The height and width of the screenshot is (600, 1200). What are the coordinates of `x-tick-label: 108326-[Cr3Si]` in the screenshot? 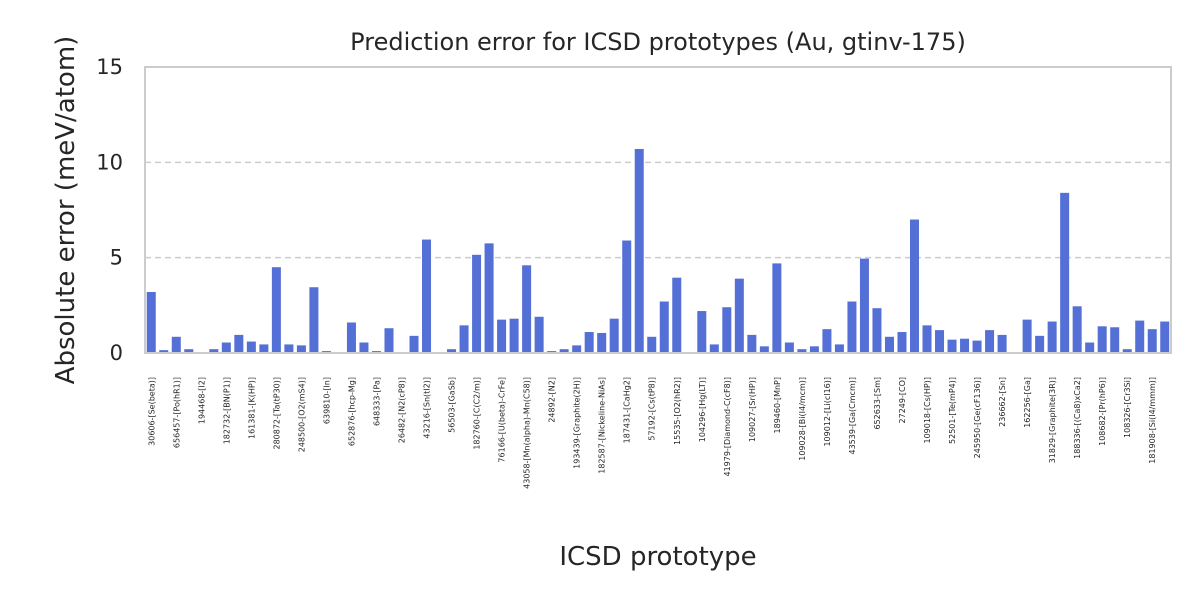 It's located at (1127, 407).